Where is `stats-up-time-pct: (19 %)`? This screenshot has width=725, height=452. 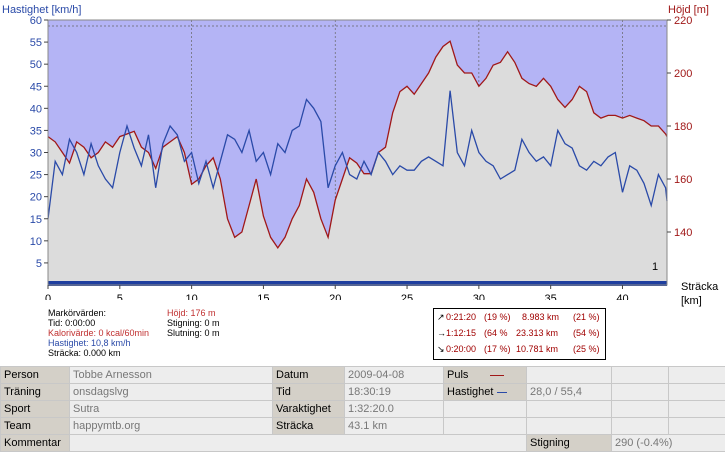 stats-up-time-pct: (19 %) is located at coordinates (497, 317).